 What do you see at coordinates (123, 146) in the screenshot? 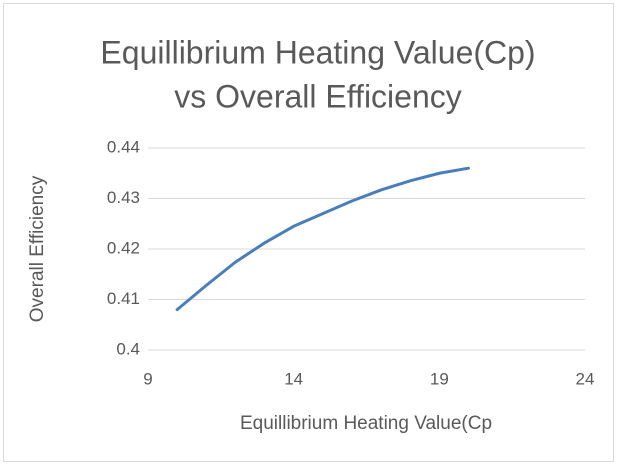
I see `y-tick-label: 0.44` at bounding box center [123, 146].